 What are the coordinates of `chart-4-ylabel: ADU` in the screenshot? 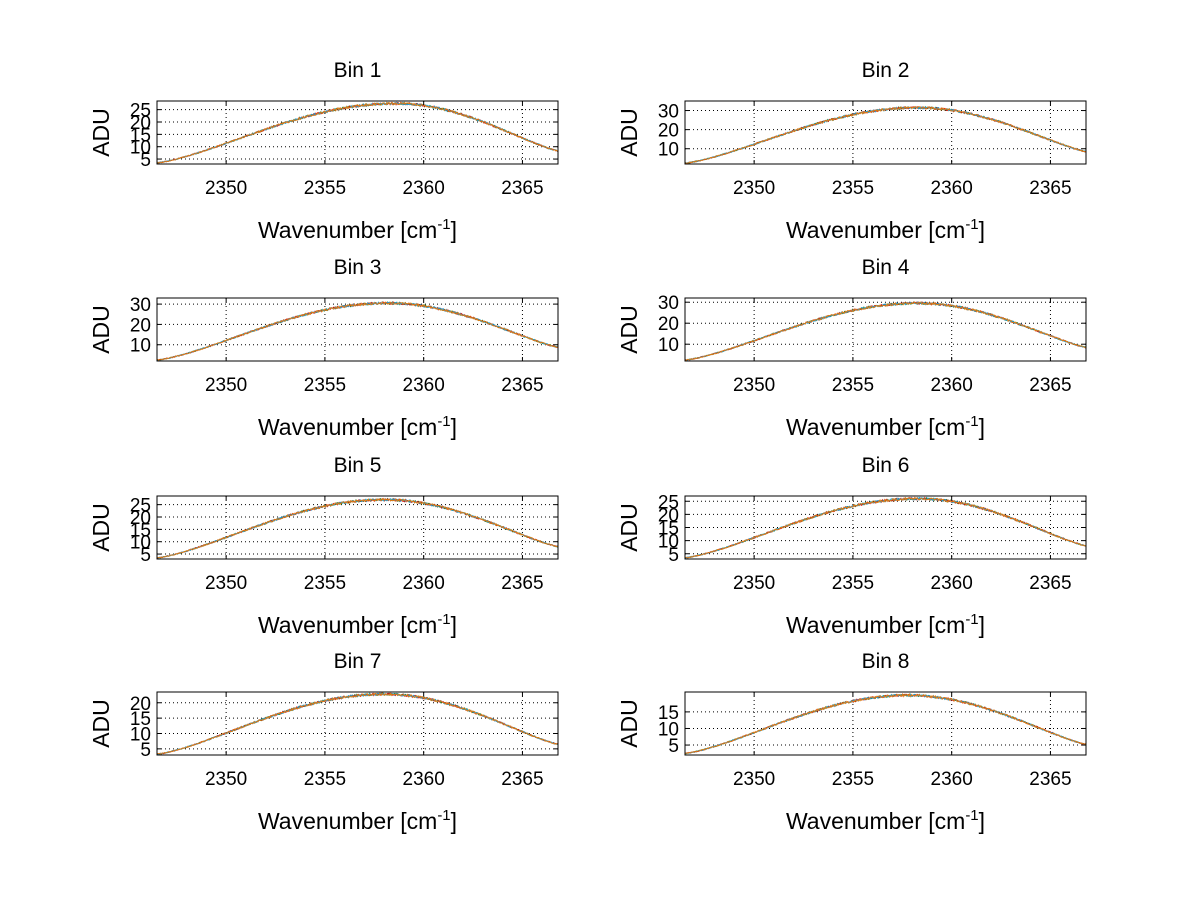 It's located at (629, 329).